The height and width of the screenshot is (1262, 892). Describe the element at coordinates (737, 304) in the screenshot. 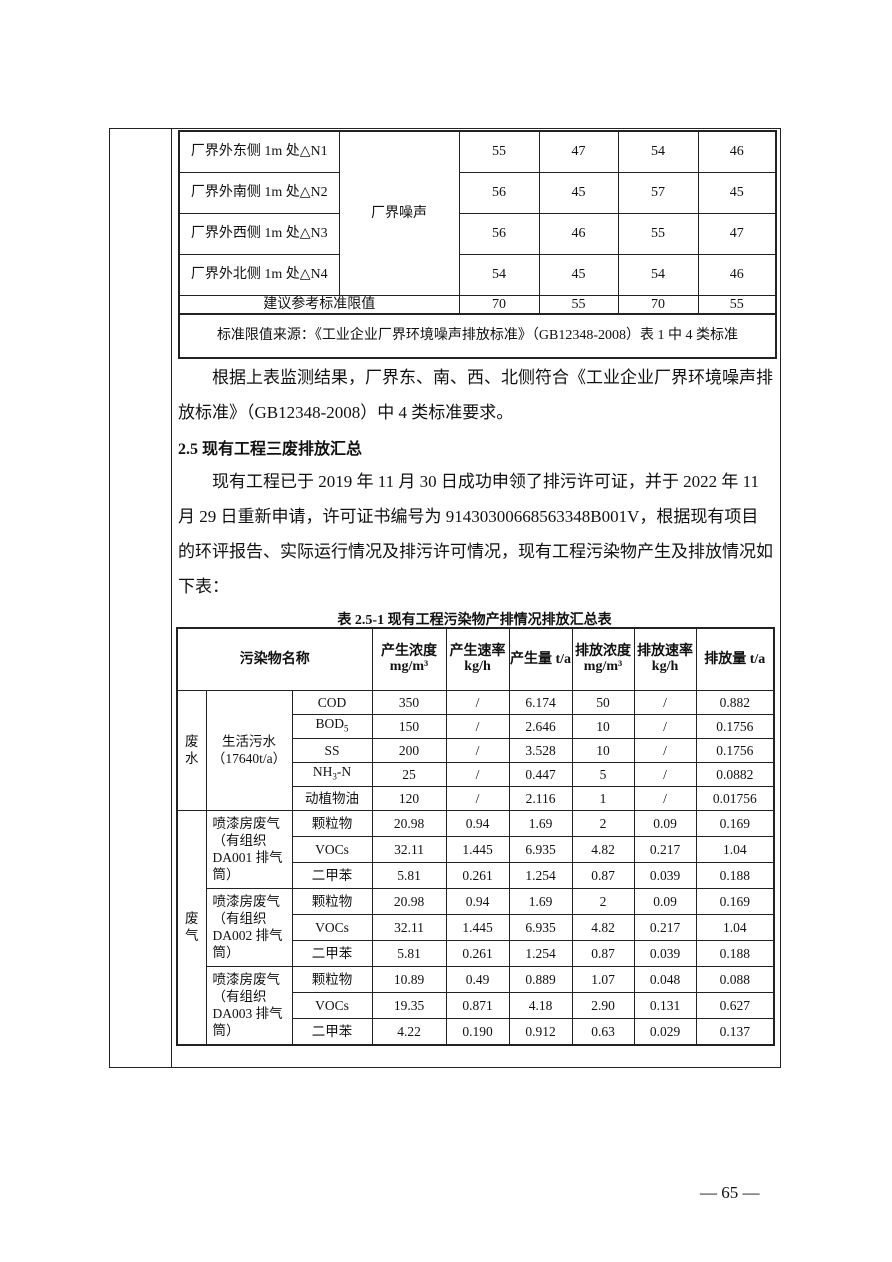

I see `limit-value: 55` at that location.